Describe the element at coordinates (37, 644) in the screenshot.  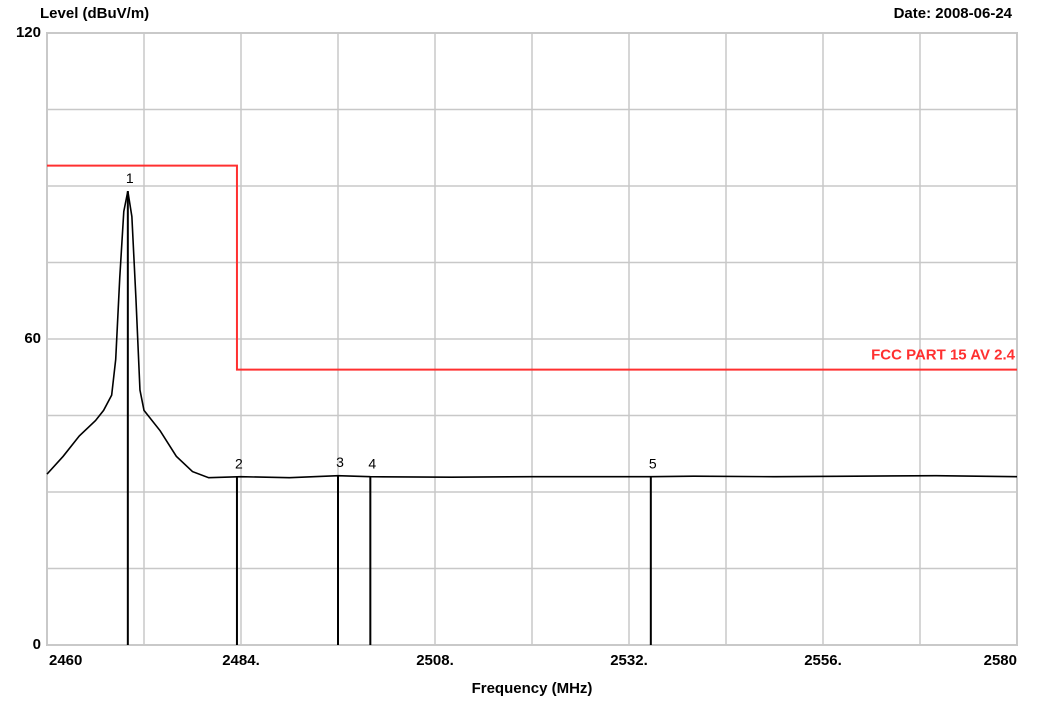
I see `y-tick-label: 0` at that location.